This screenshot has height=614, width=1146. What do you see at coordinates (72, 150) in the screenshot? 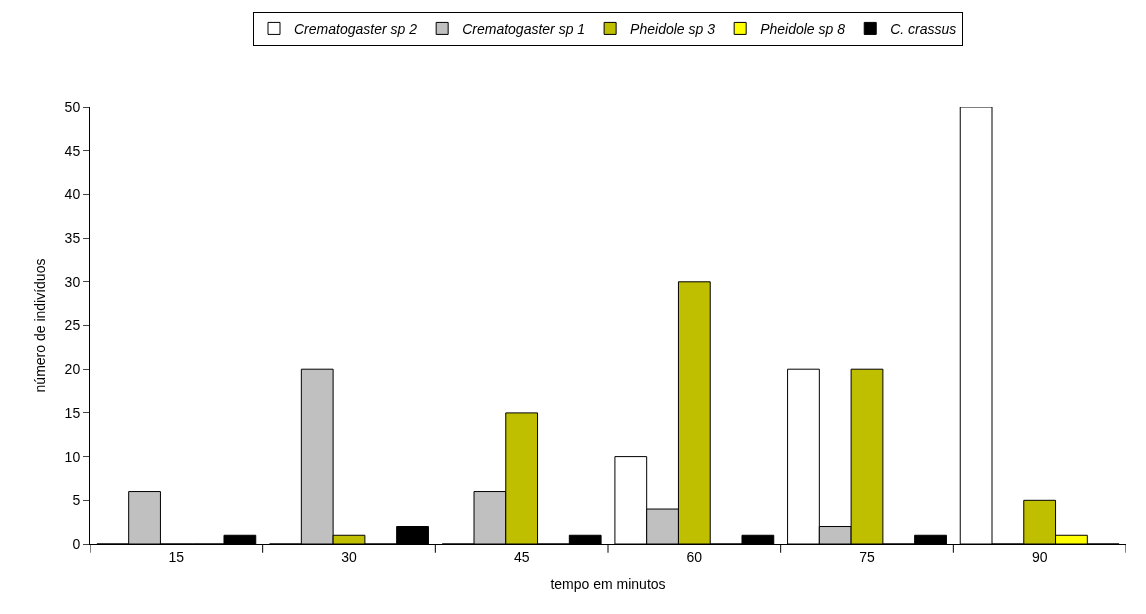
I see `y-tick-label: 45` at bounding box center [72, 150].